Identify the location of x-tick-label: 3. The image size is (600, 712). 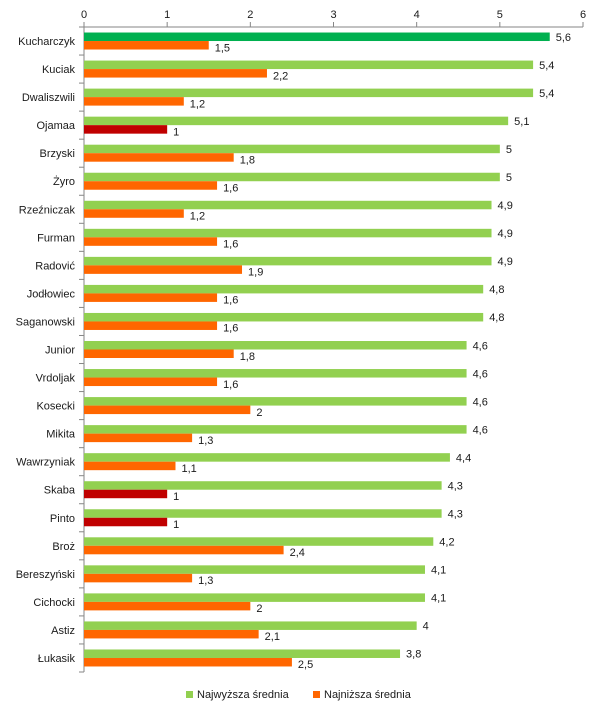
(333, 15).